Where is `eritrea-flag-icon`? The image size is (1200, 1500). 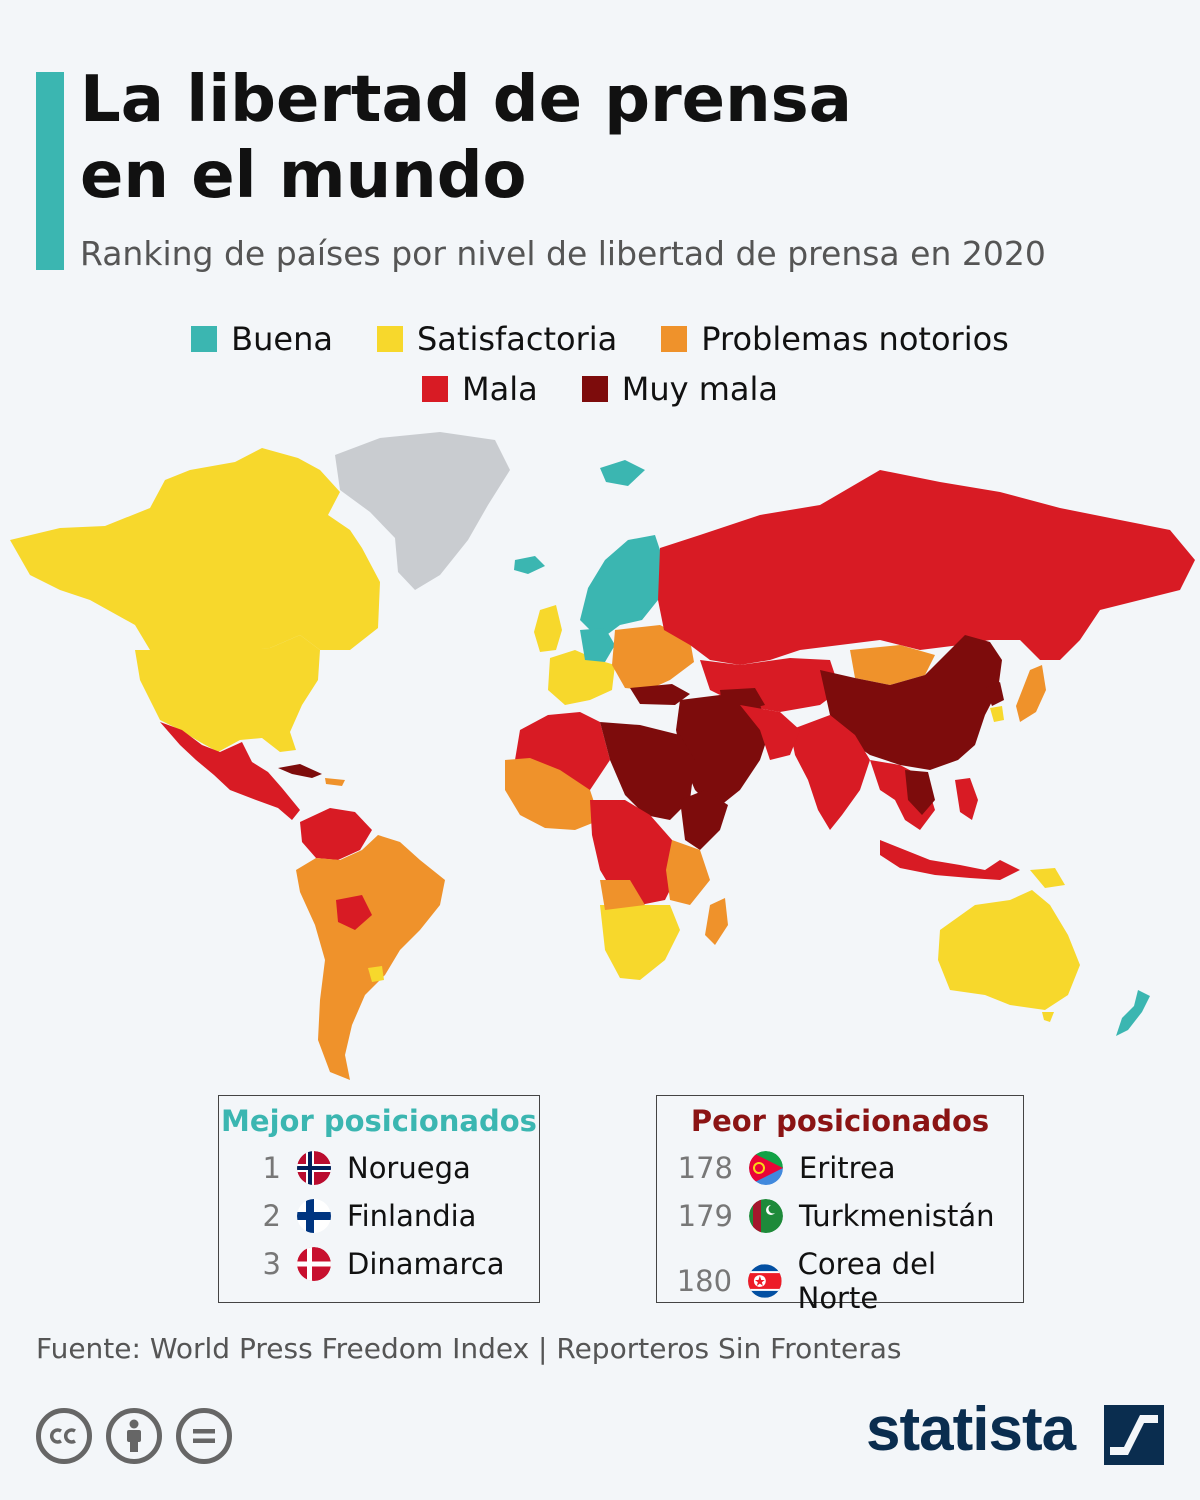 eritrea-flag-icon is located at coordinates (766, 1168).